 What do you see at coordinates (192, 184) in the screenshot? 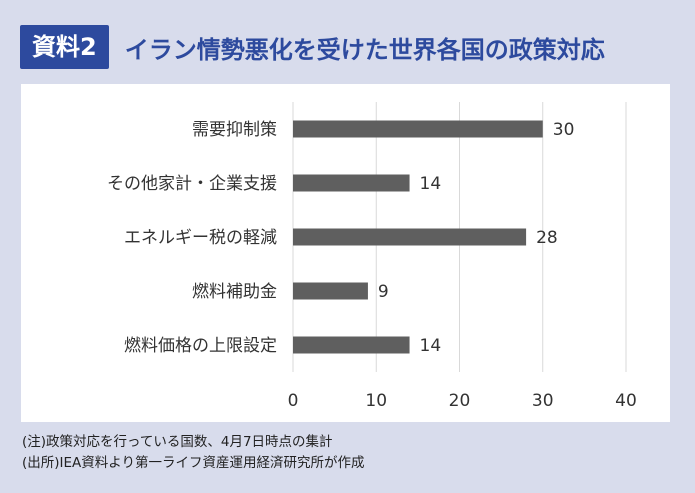
I see `category-label: その他家計・企業支援` at bounding box center [192, 184].